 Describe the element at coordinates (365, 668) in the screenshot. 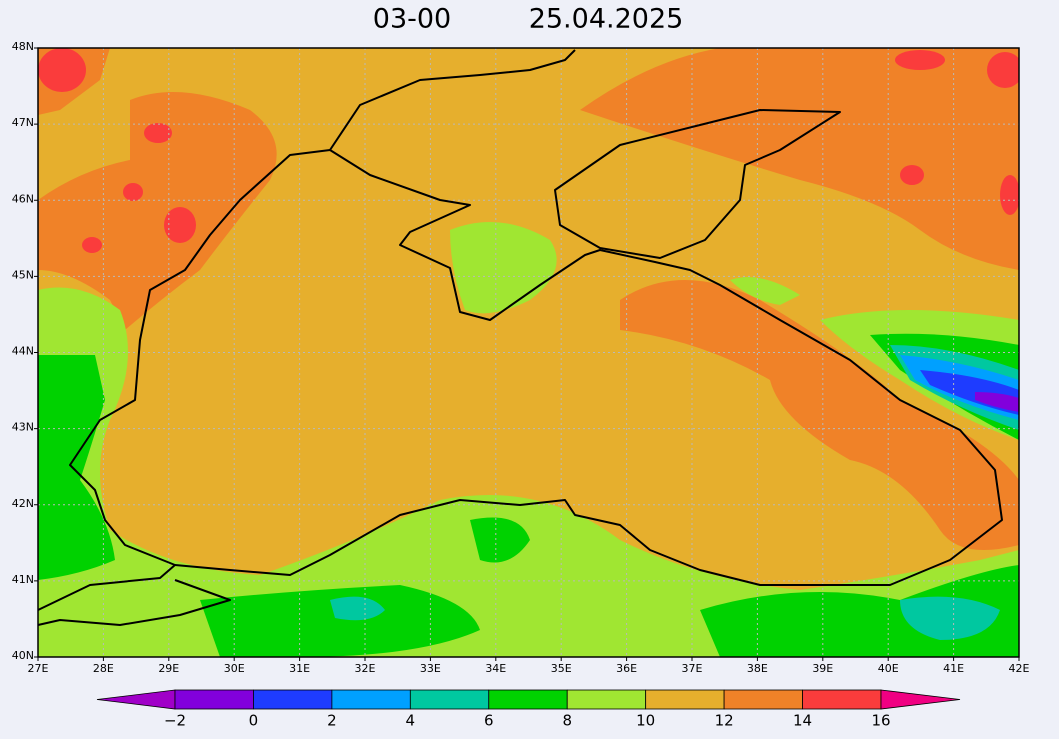

I see `lon-tick-label: 32E` at that location.